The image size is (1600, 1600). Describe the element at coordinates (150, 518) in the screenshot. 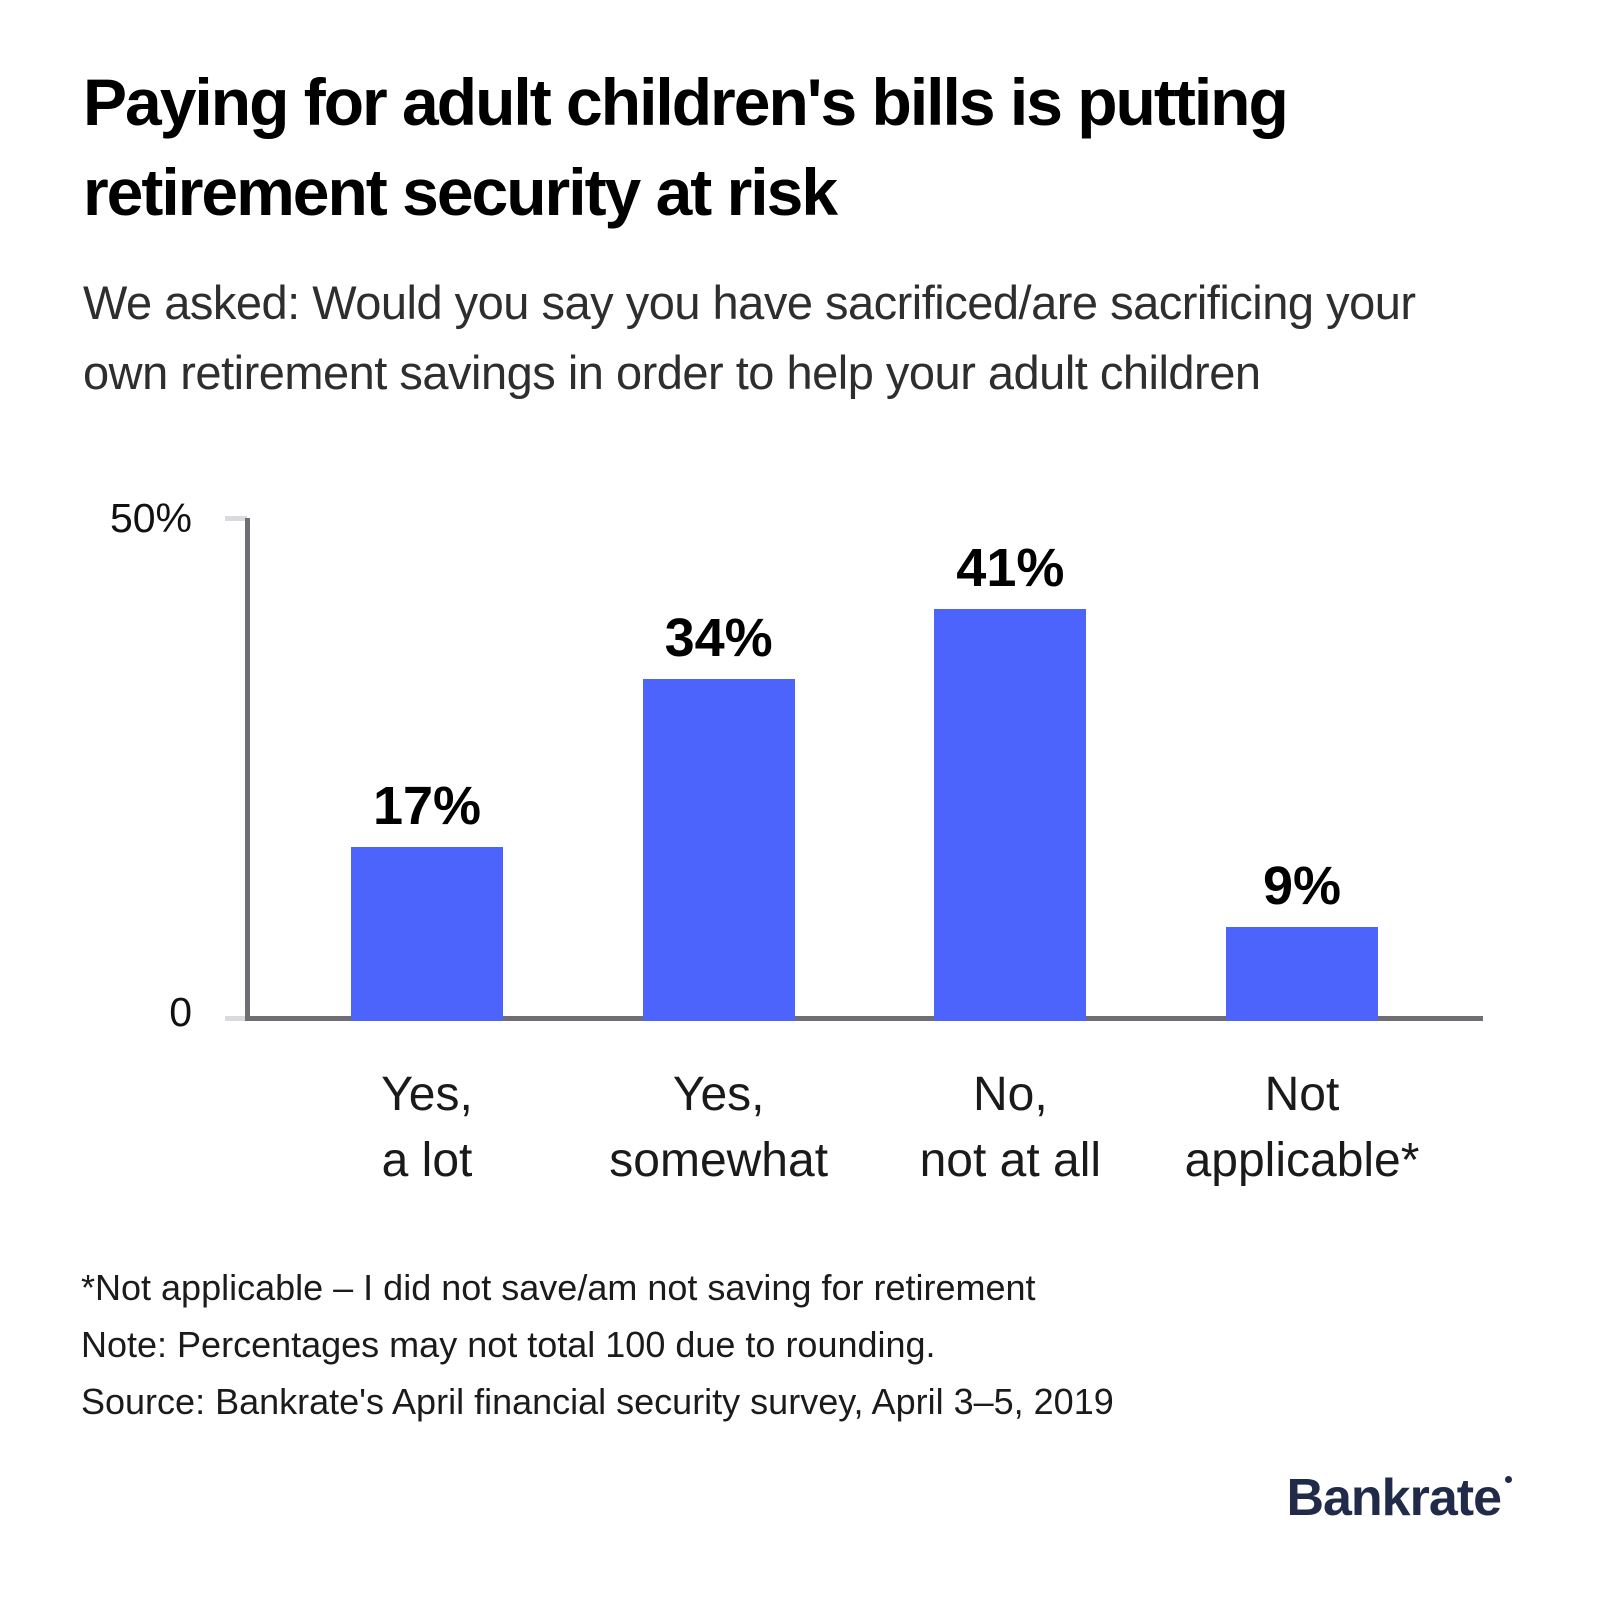

I see `y-axis-tick-label-50: 50%` at that location.